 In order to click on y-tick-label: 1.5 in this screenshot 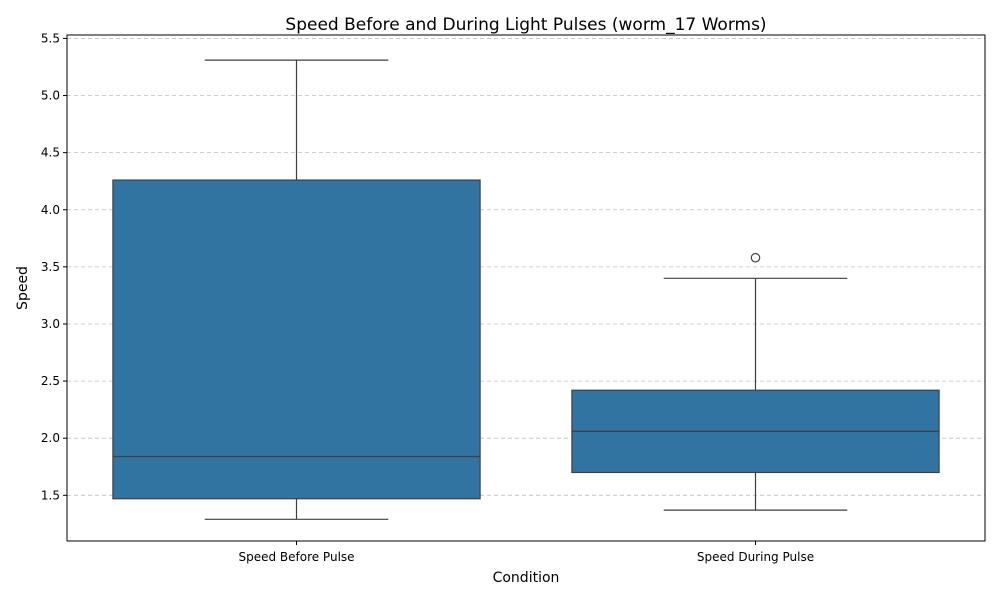, I will do `click(50, 495)`.